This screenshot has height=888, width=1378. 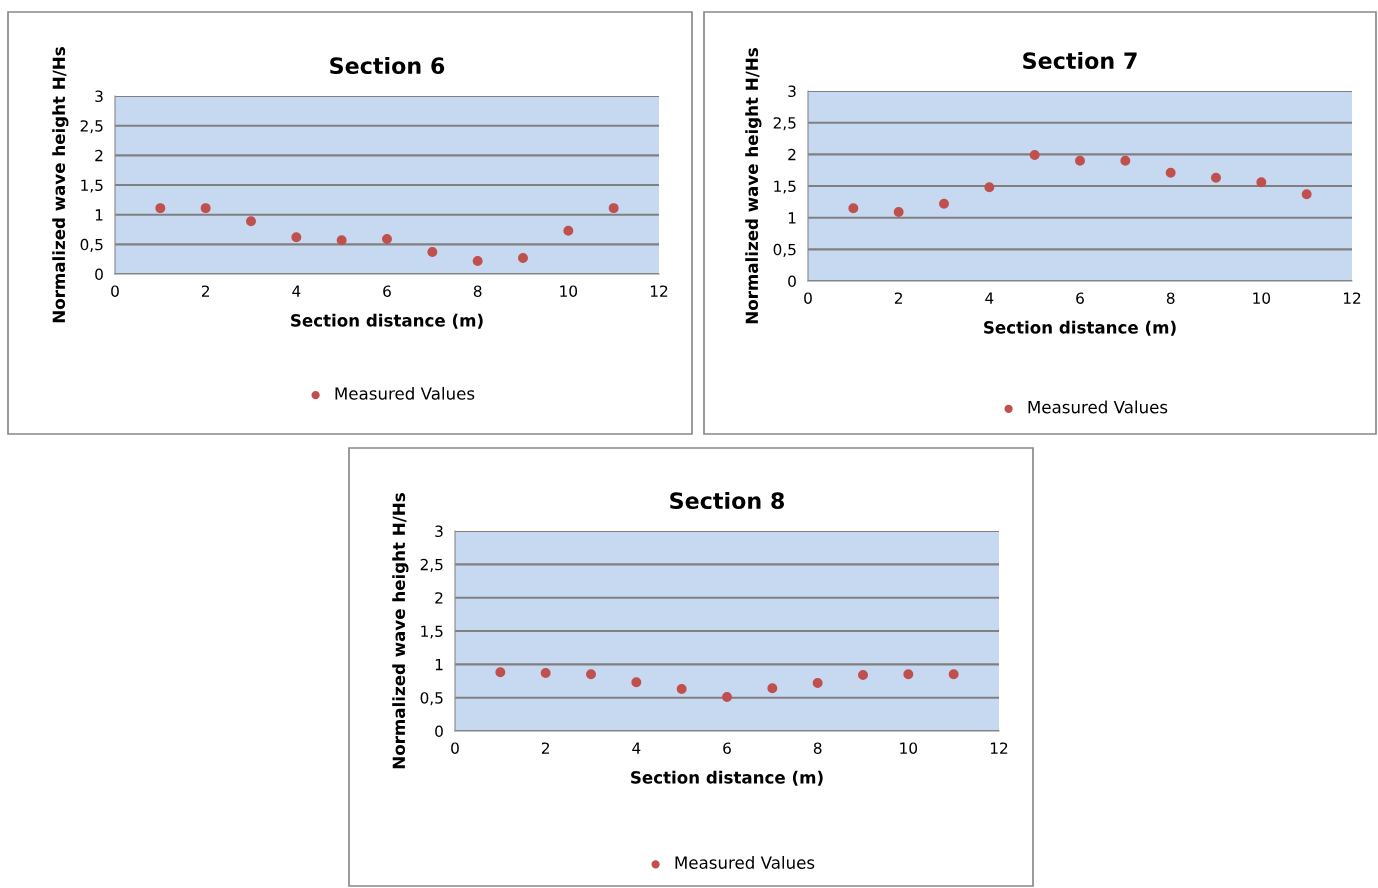 I want to click on chart-title: Section 7, so click(x=1080, y=60).